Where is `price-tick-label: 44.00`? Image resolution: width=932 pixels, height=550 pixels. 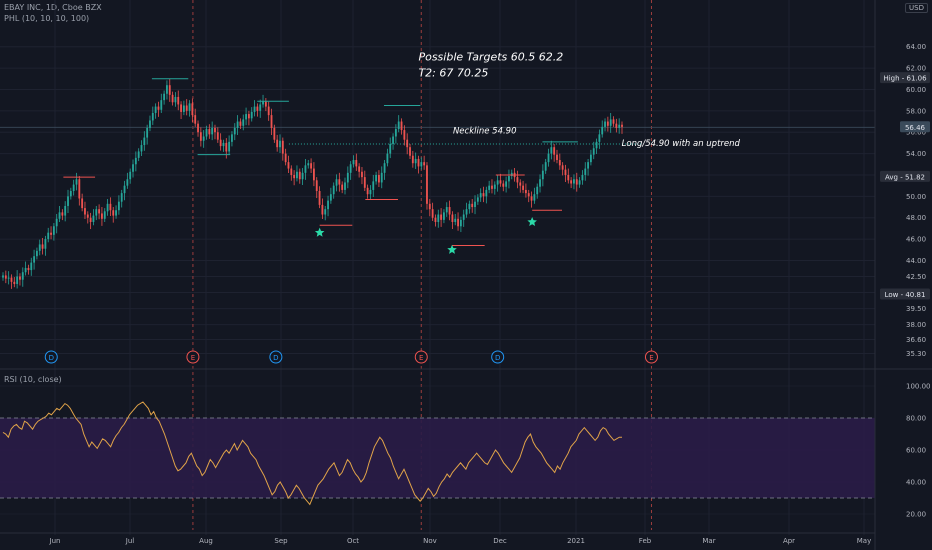
price-tick-label: 44.00 is located at coordinates (916, 261).